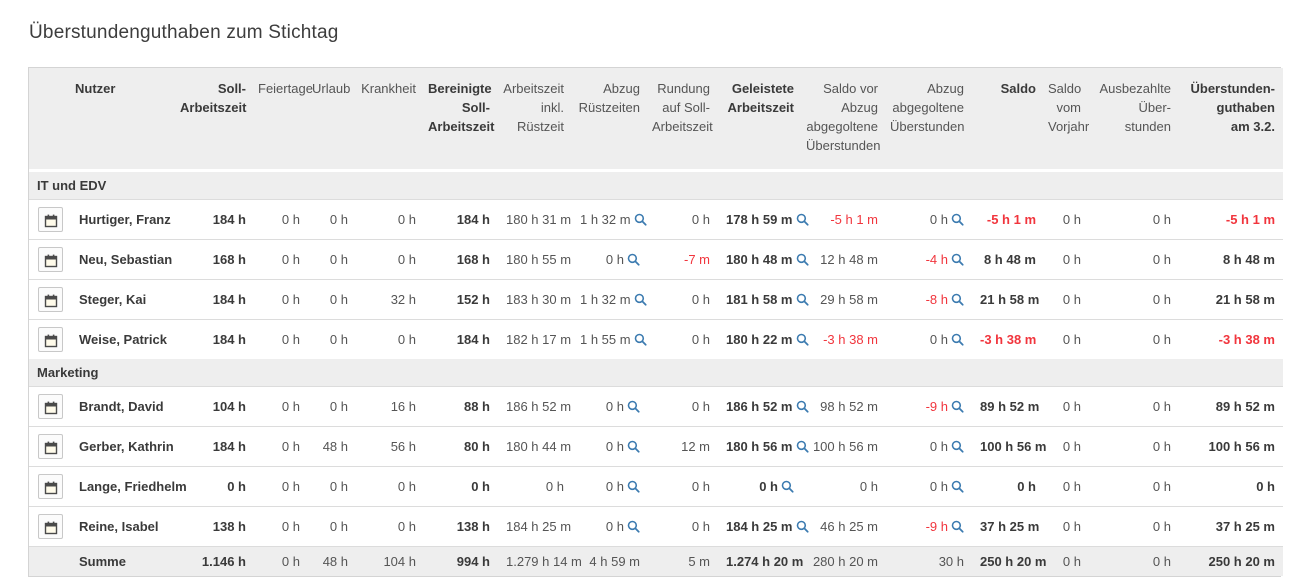 This screenshot has width=1312, height=577. Describe the element at coordinates (539, 260) in the screenshot. I see `cell-text: 180 h 55 m` at that location.